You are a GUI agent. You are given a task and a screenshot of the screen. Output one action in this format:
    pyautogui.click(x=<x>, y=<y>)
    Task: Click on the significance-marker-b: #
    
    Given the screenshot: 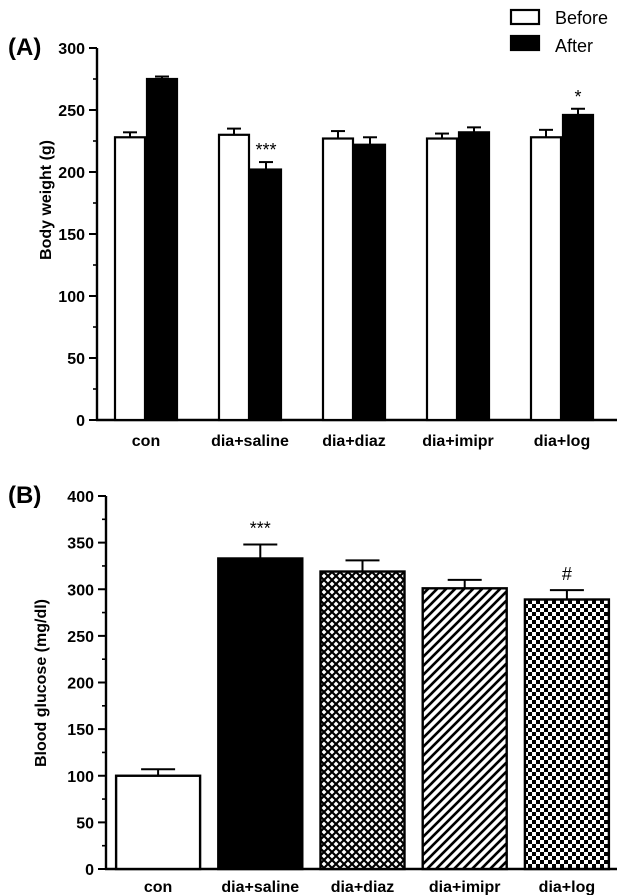 What is the action you would take?
    pyautogui.click(x=567, y=574)
    